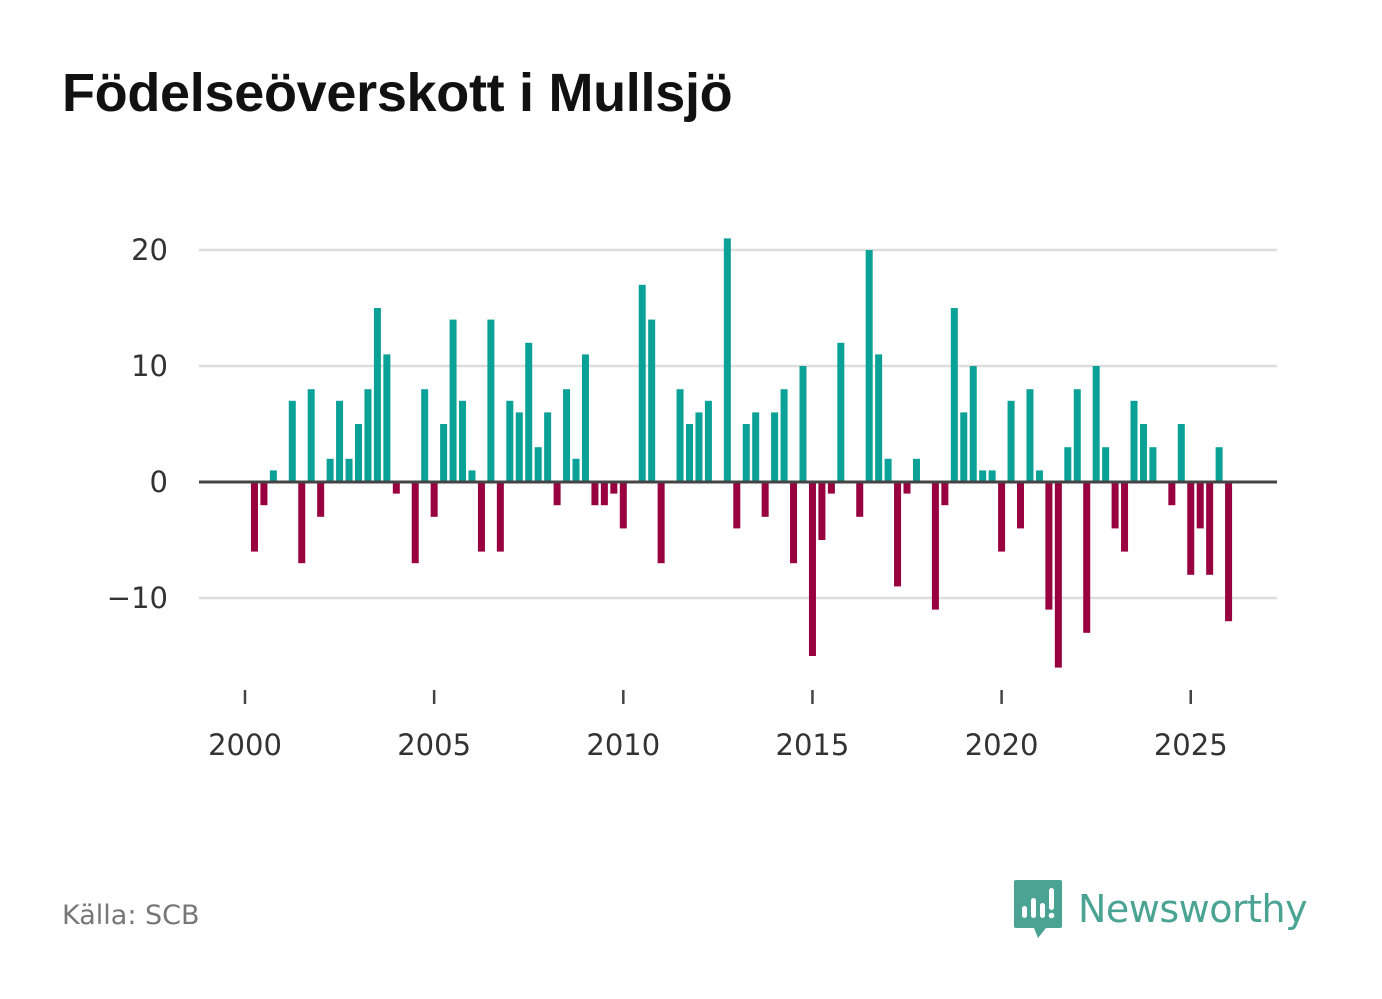  What do you see at coordinates (149, 366) in the screenshot?
I see `y-tick-label: 10` at bounding box center [149, 366].